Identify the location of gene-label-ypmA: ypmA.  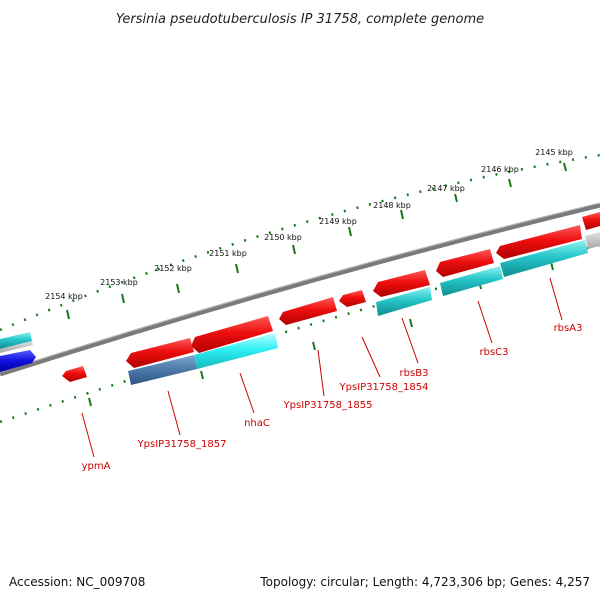
(96, 466).